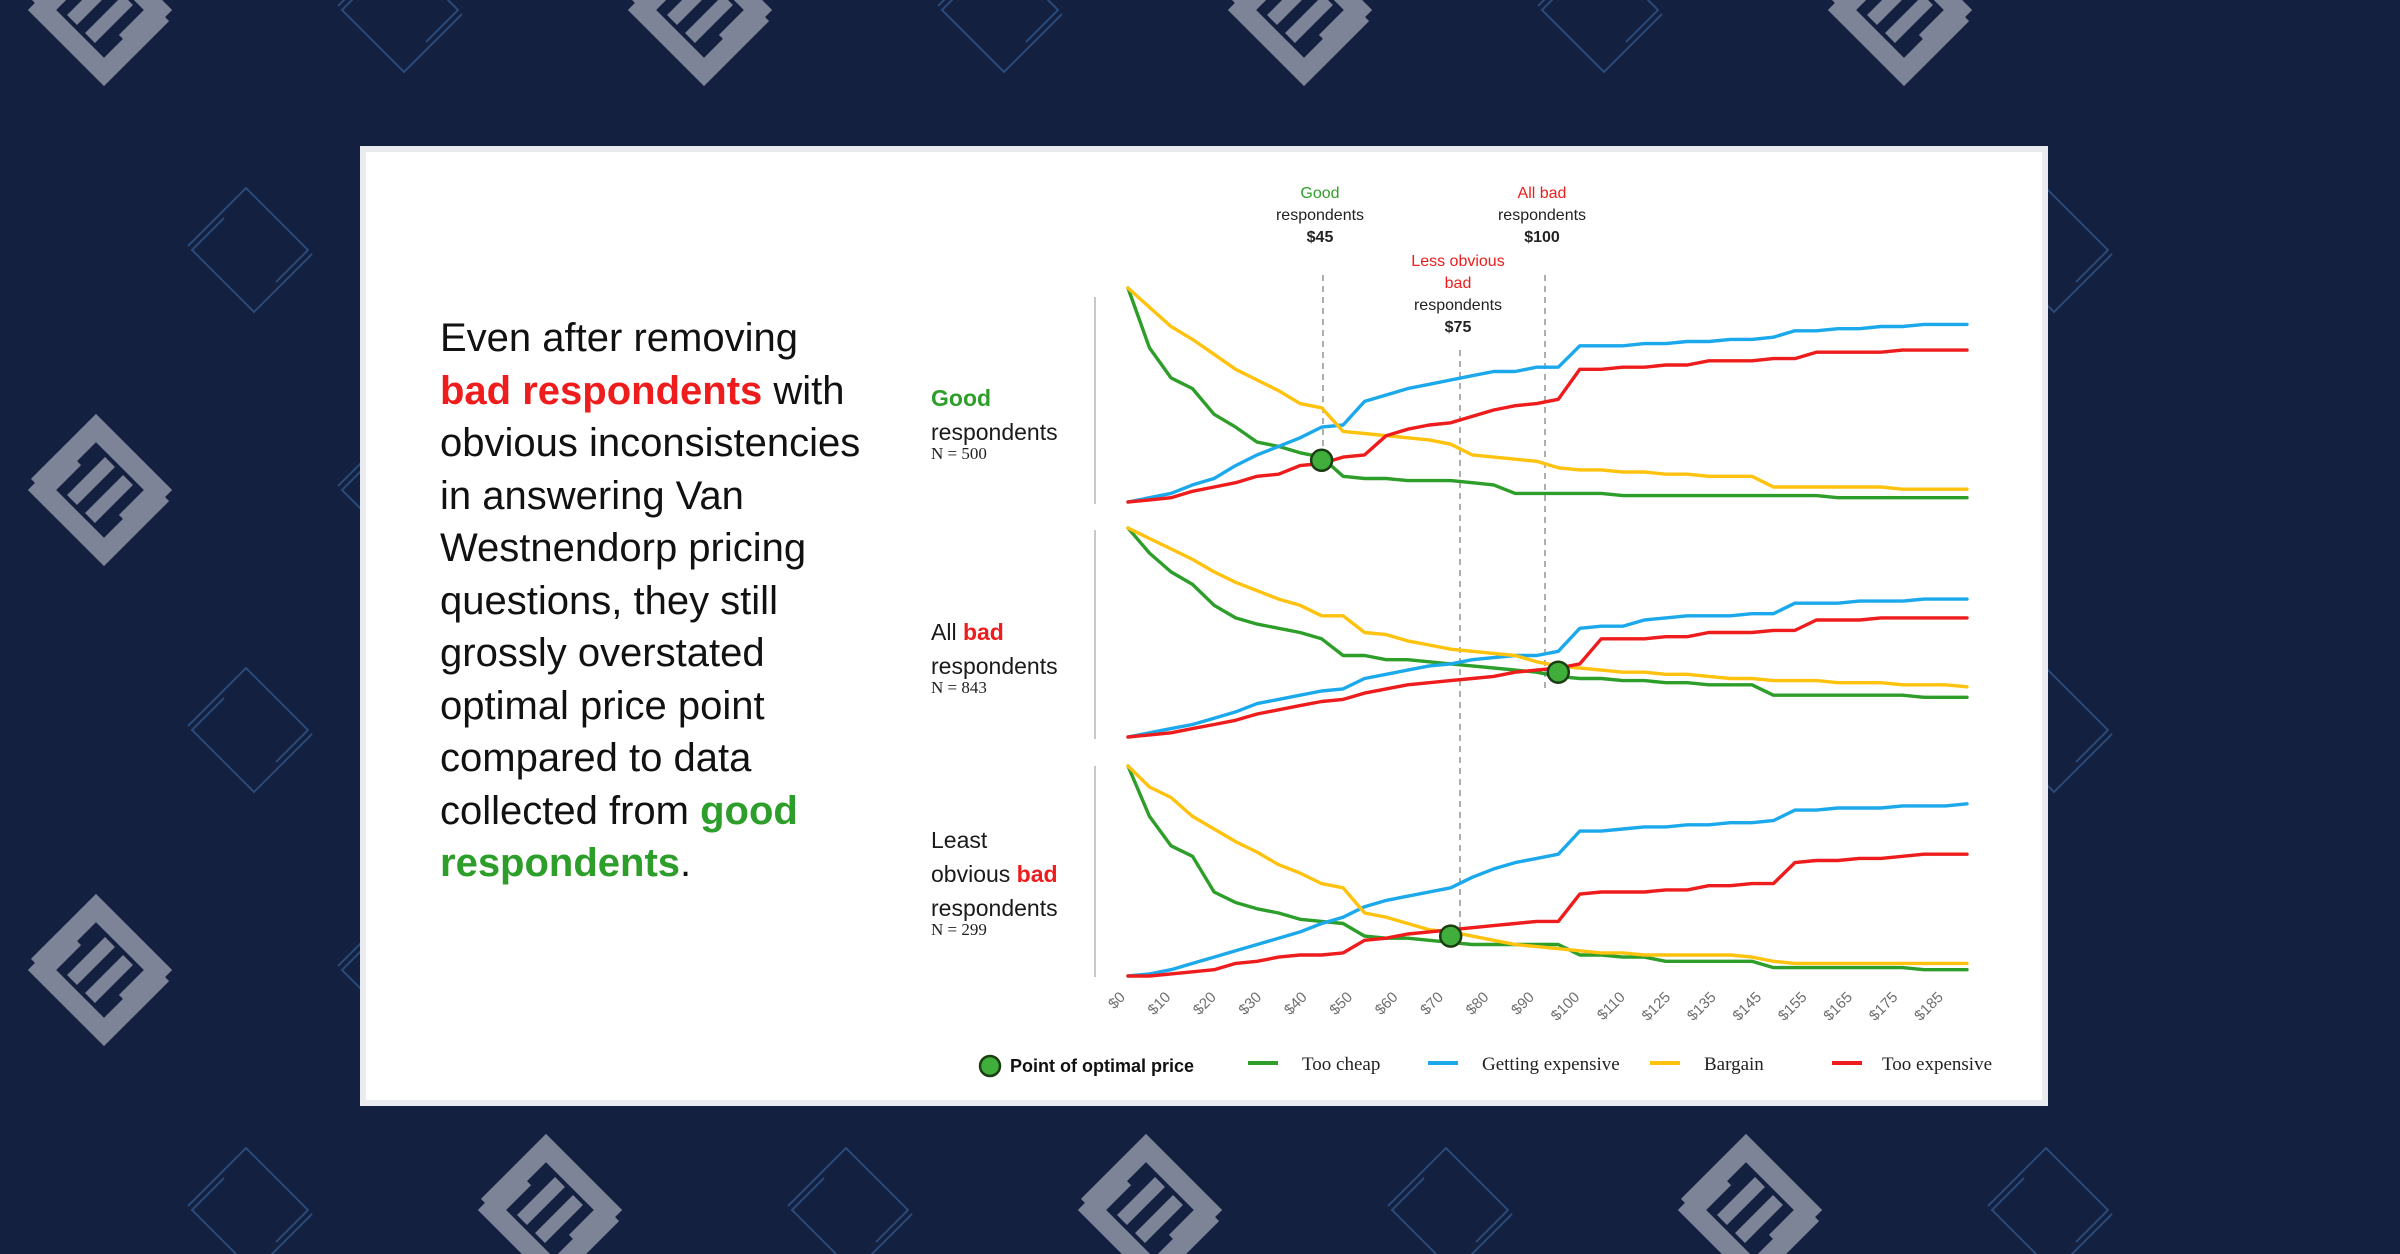 The image size is (2400, 1254). Describe the element at coordinates (1478, 1004) in the screenshot. I see `x-tick-label: $80` at that location.